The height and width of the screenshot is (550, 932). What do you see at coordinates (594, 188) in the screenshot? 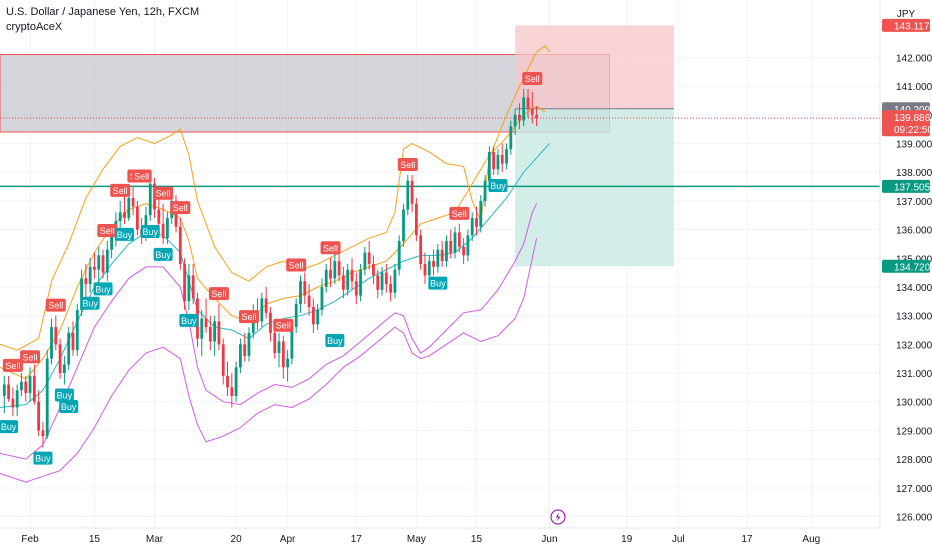
I see `take-profit-zone` at bounding box center [594, 188].